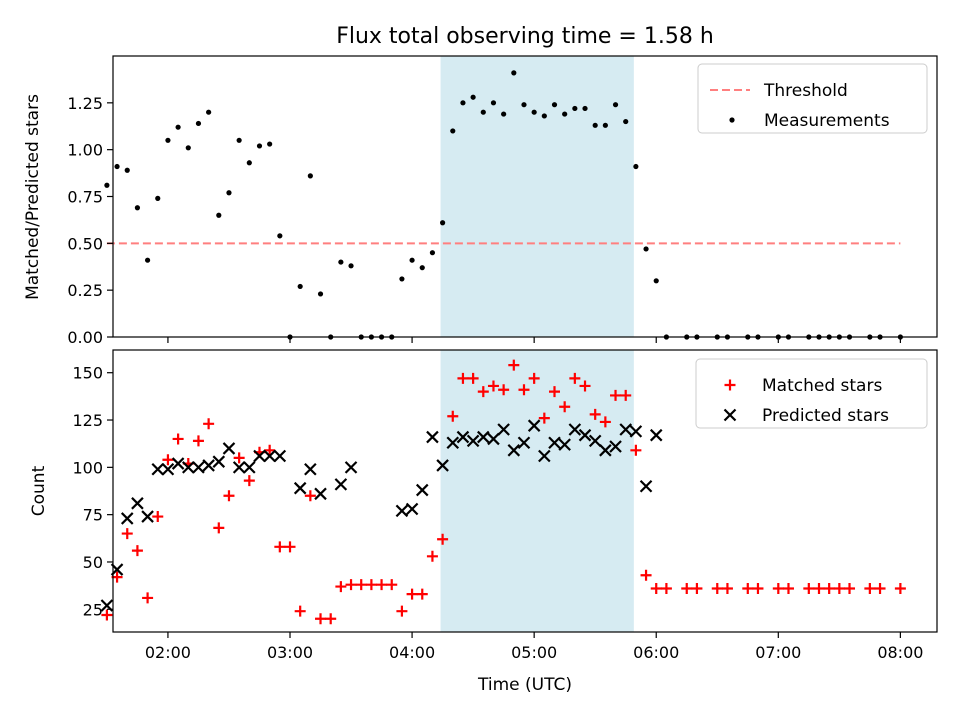 The width and height of the screenshot is (960, 720). What do you see at coordinates (812, 98) in the screenshot?
I see `top-legend: Threshold Measurements` at bounding box center [812, 98].